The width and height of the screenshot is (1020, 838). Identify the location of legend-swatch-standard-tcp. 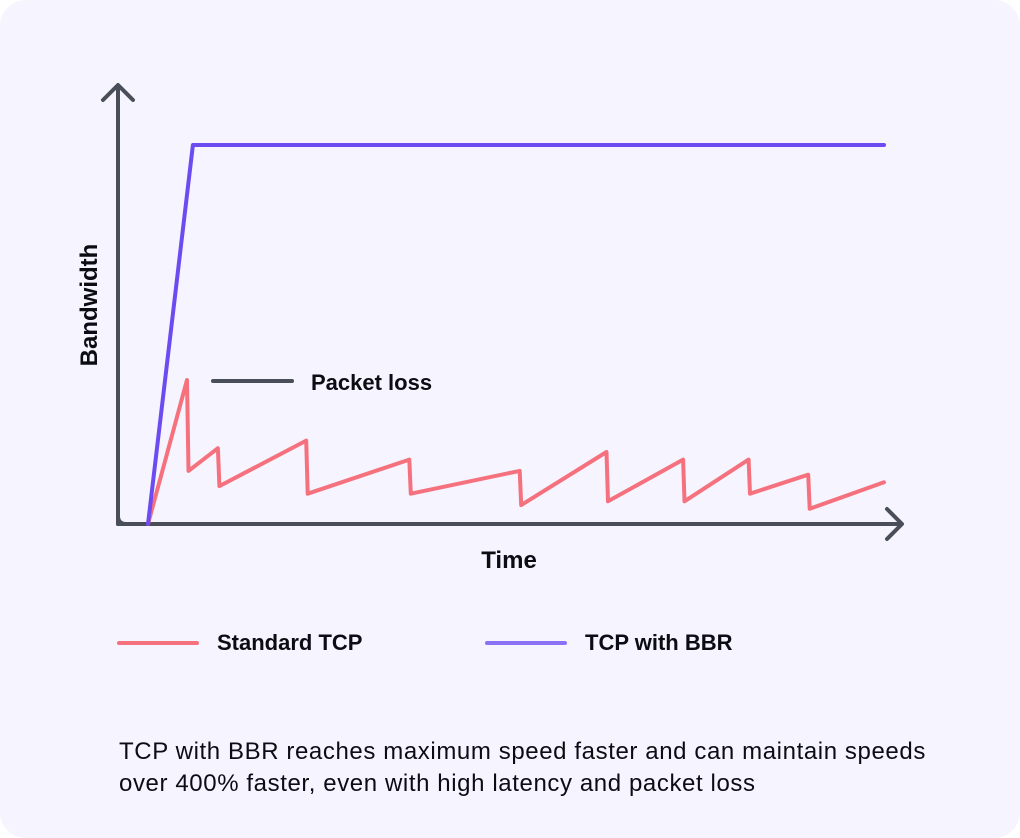
(158, 643).